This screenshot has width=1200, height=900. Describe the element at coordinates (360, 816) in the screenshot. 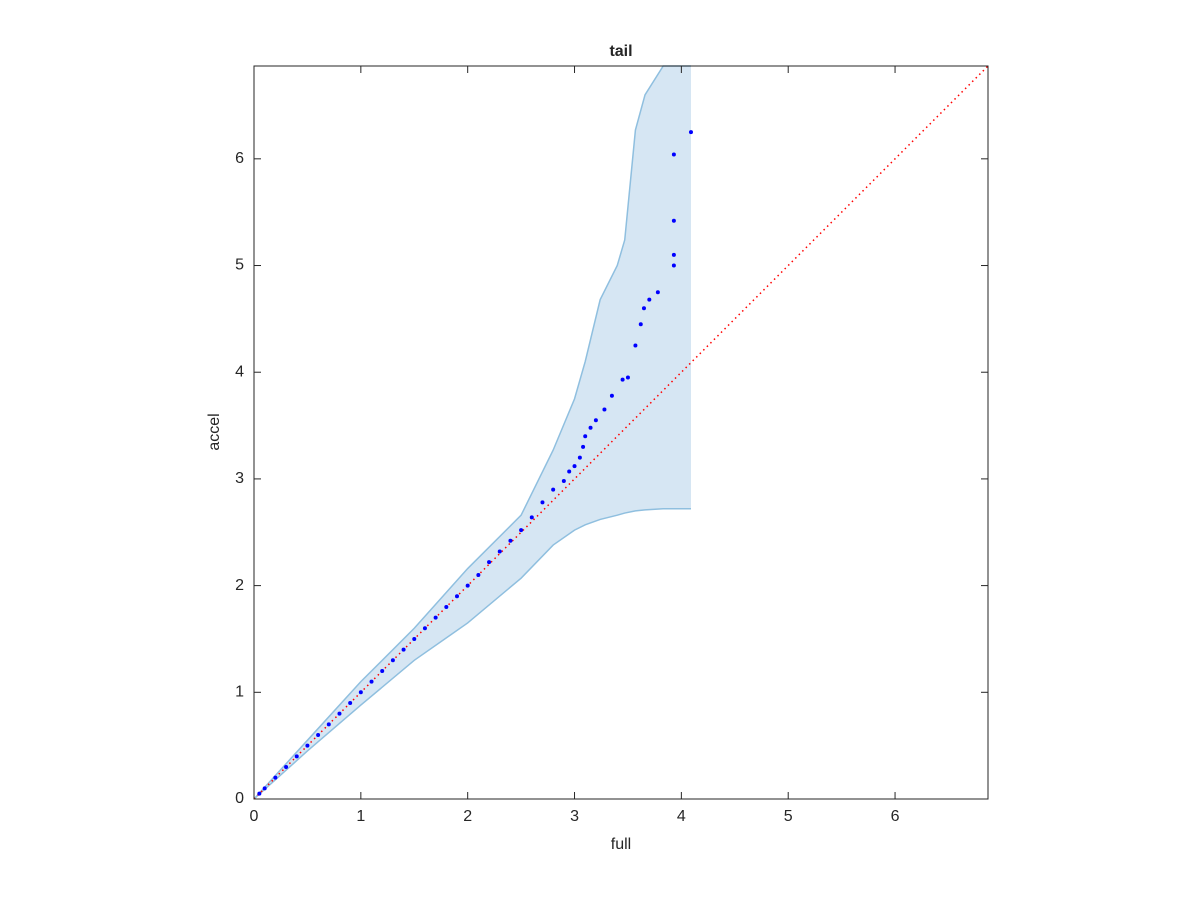

I see `x-tick-label: 1` at that location.